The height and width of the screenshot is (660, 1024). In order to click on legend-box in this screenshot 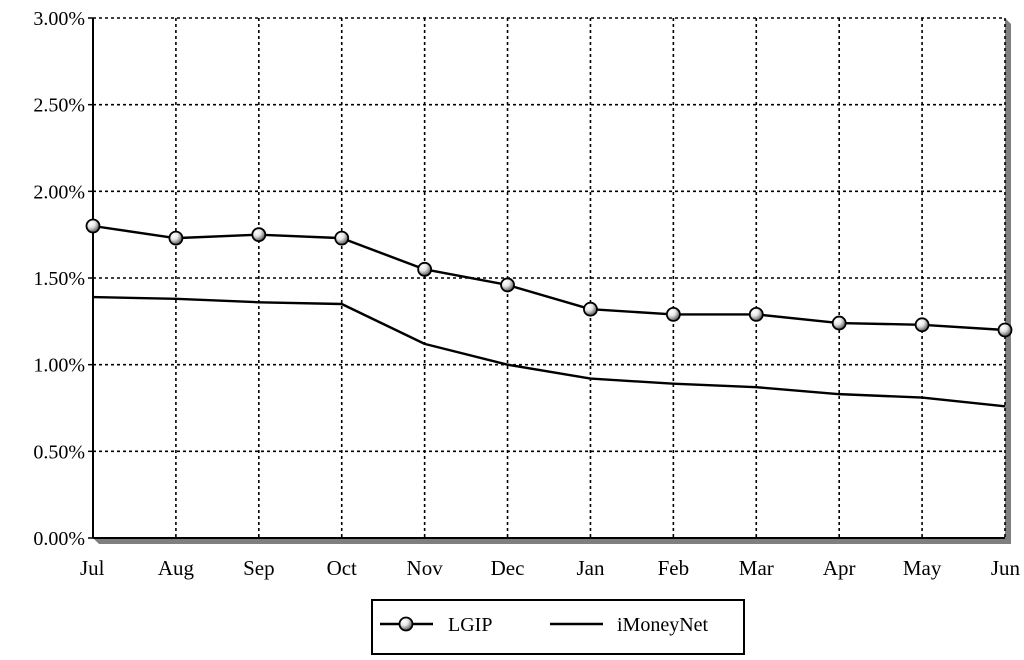, I will do `click(558, 627)`.